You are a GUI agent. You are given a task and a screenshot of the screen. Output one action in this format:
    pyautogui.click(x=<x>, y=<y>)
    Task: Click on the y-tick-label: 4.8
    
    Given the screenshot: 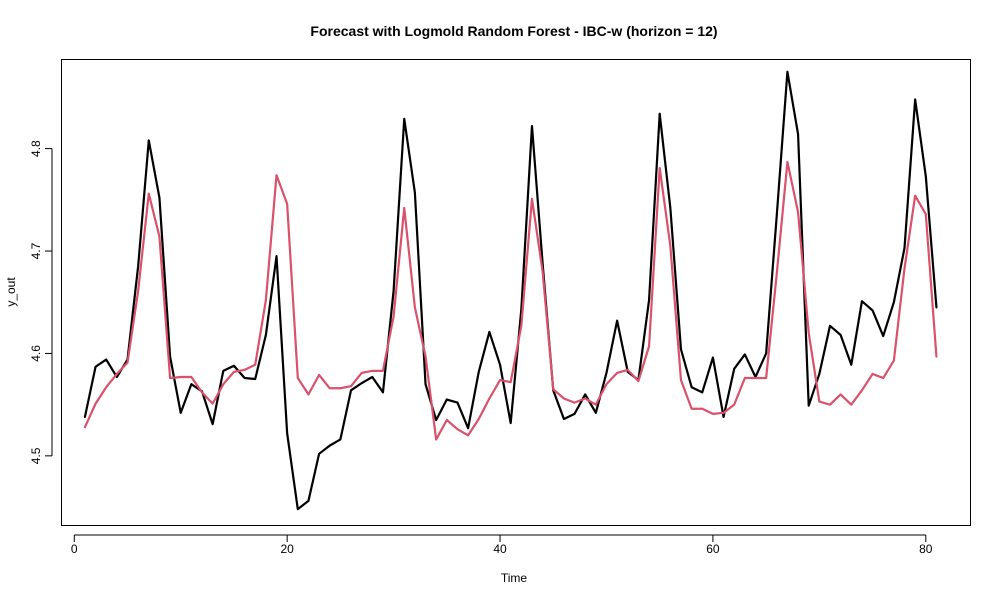 What is the action you would take?
    pyautogui.click(x=36, y=148)
    